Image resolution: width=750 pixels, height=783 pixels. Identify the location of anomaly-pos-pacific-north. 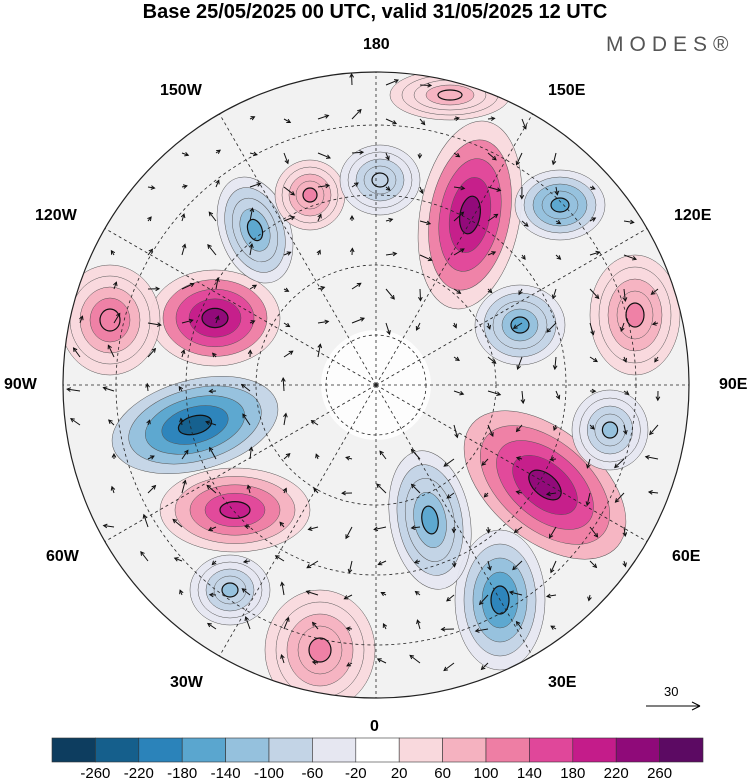
(450, 96).